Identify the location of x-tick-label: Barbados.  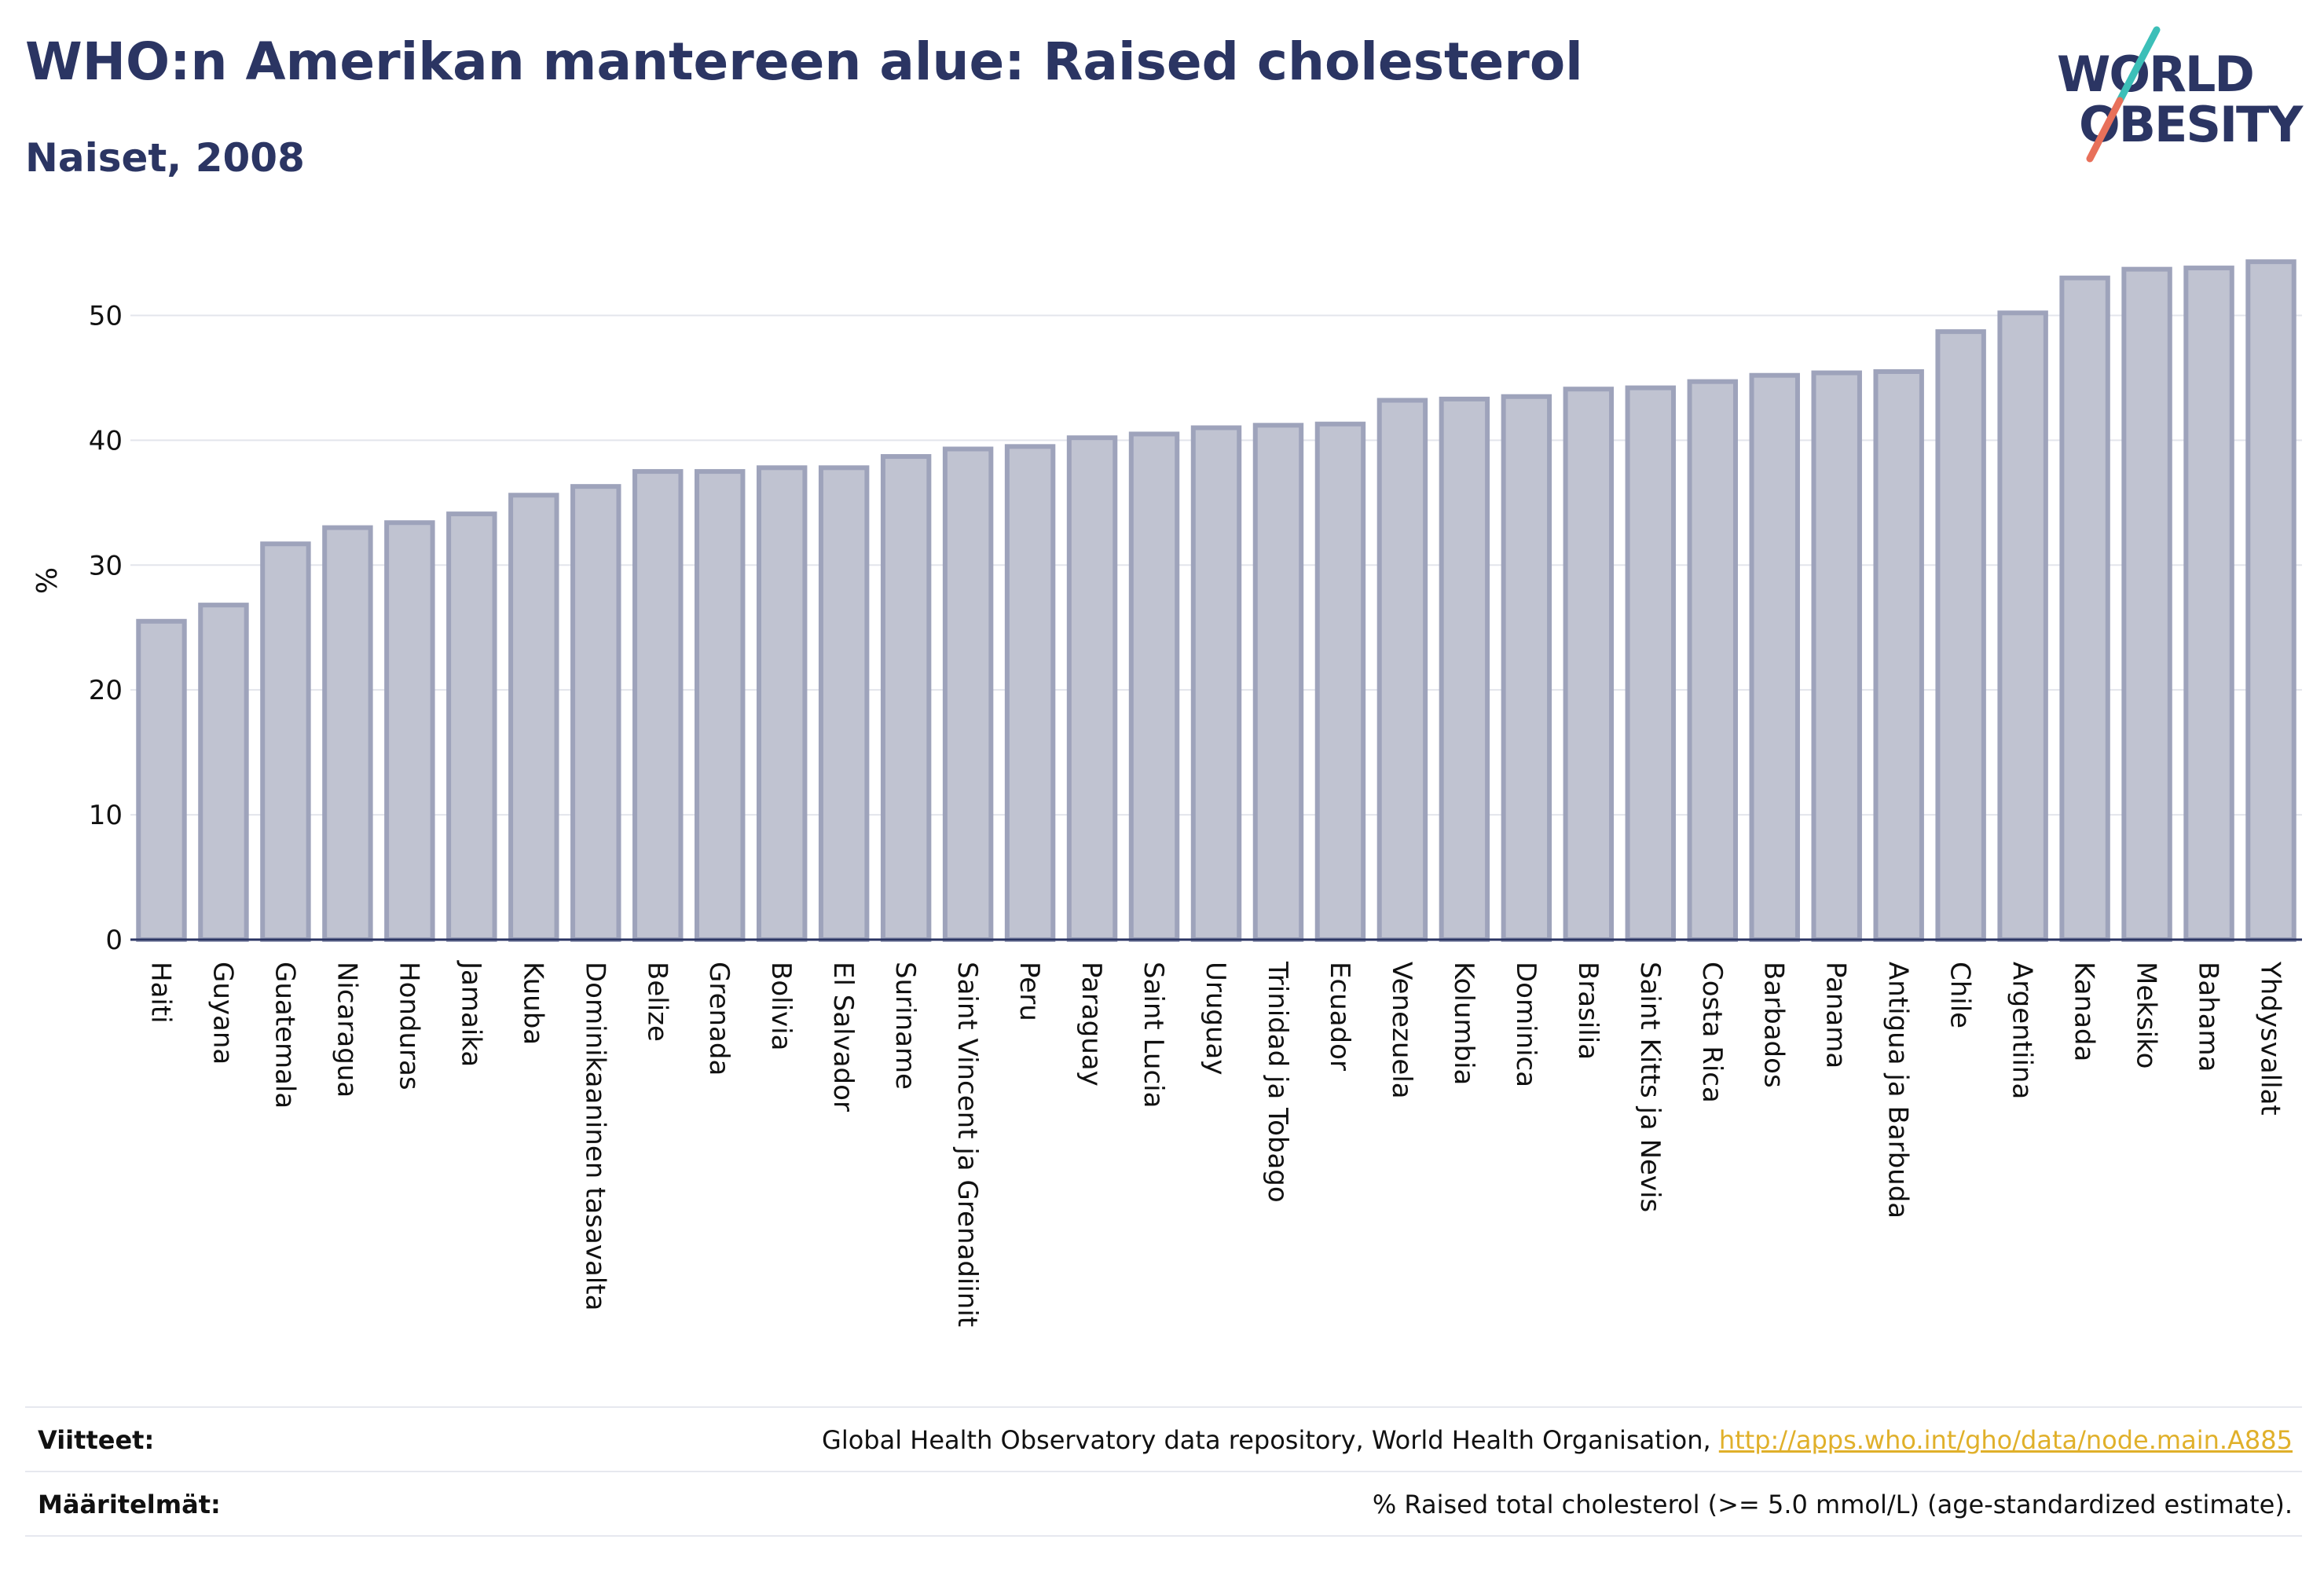
(1774, 1025).